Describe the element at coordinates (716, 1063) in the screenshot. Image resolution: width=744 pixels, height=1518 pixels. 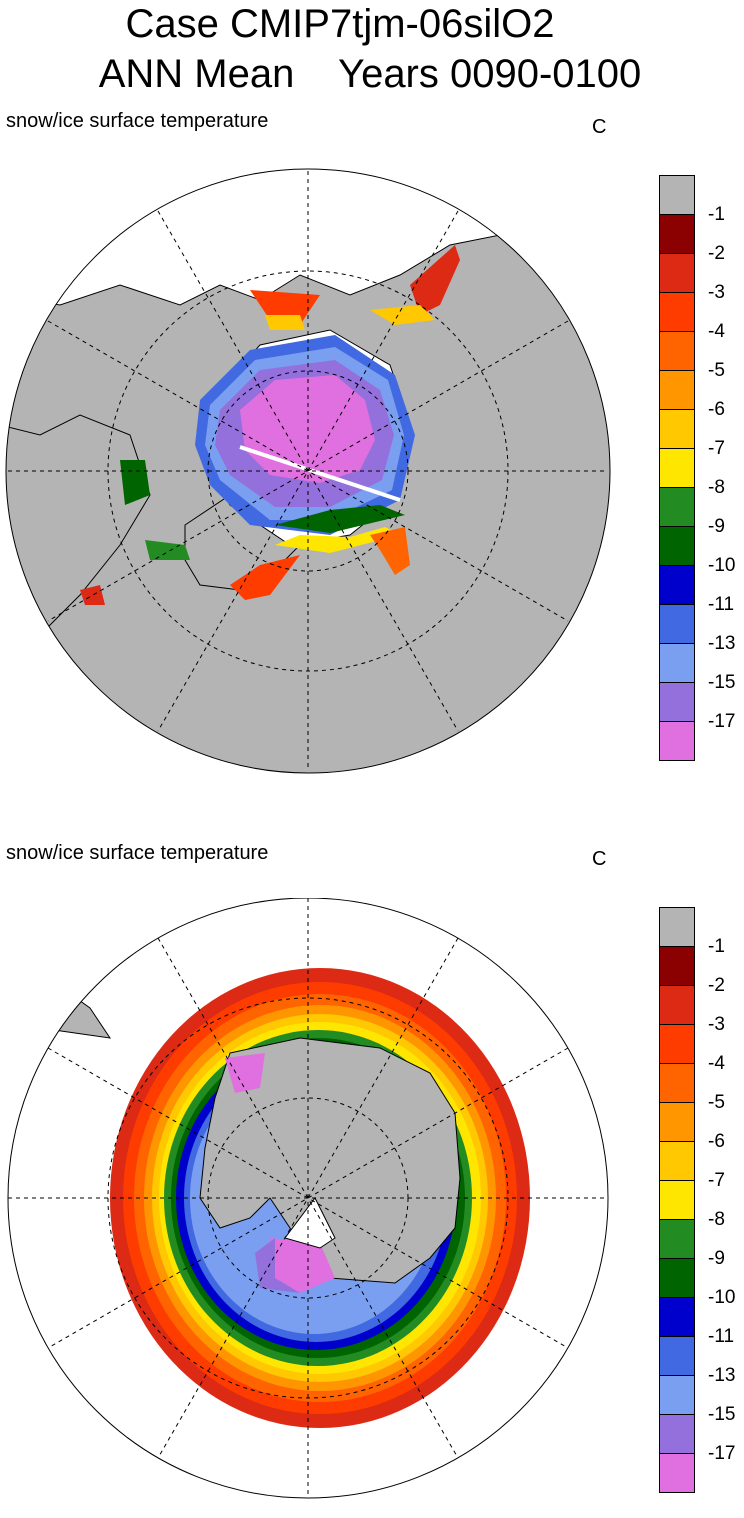
I see `south-colorbar-label: -4` at that location.